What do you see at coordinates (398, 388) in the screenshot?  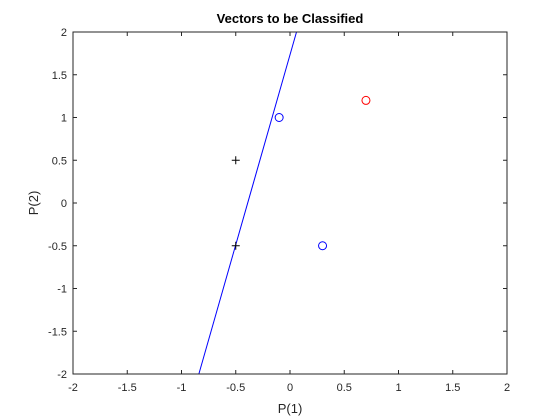 I see `x-tick-label: 1` at bounding box center [398, 388].